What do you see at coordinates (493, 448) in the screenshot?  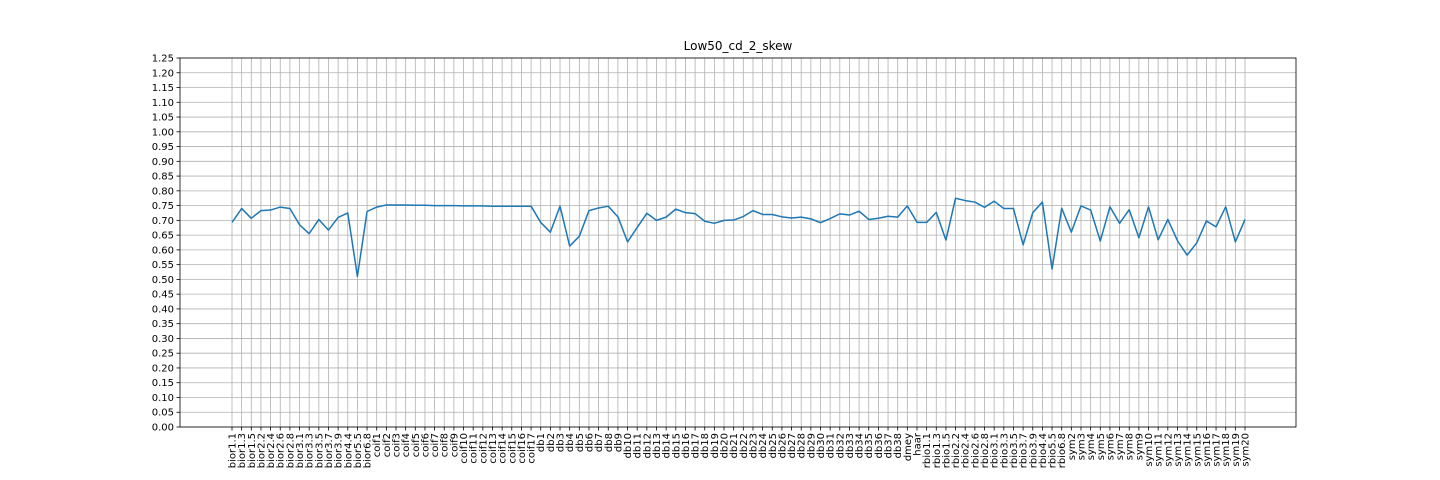 I see `x-tick-label: coif13` at bounding box center [493, 448].